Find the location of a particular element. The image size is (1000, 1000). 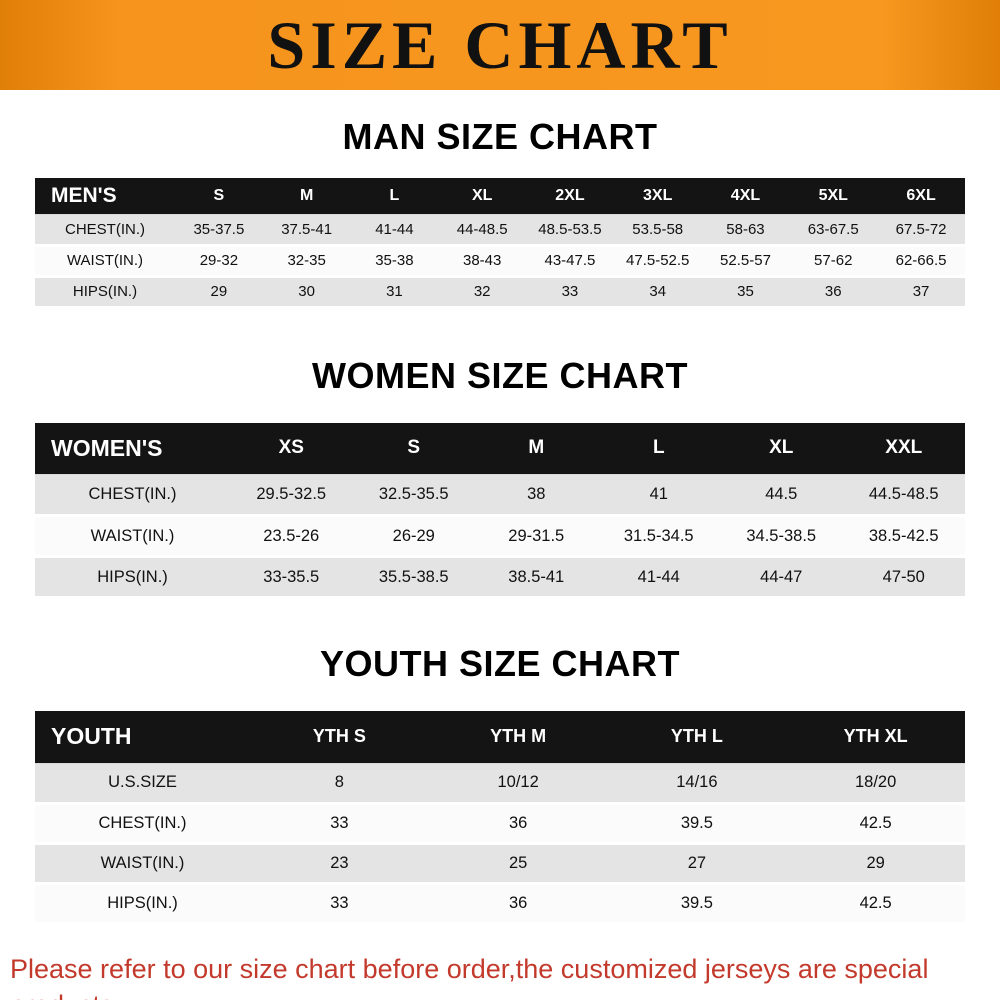

measurement-cell: 35-38 is located at coordinates (394, 261).